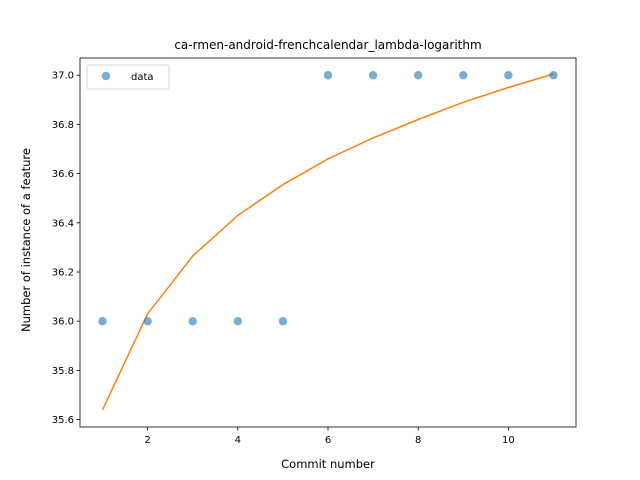  I want to click on y-tick-label: 36.4, so click(63, 223).